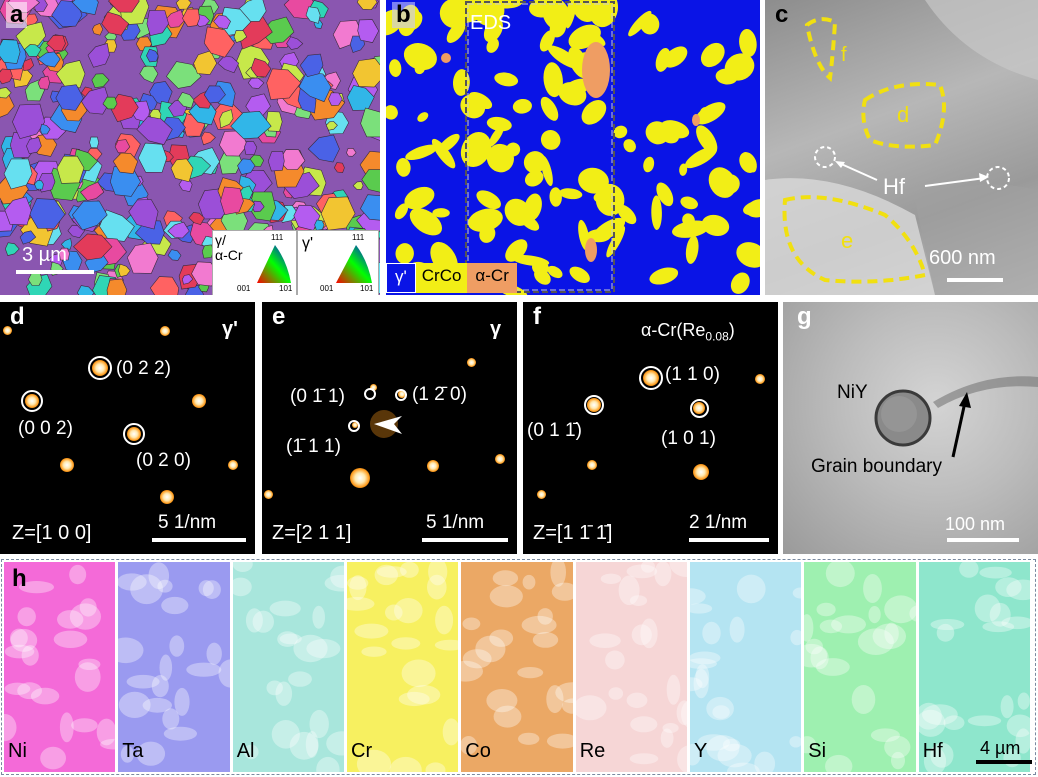 This screenshot has height=777, width=1038. Describe the element at coordinates (190, 147) in the screenshot. I see `ebsd-grain-map` at that location.